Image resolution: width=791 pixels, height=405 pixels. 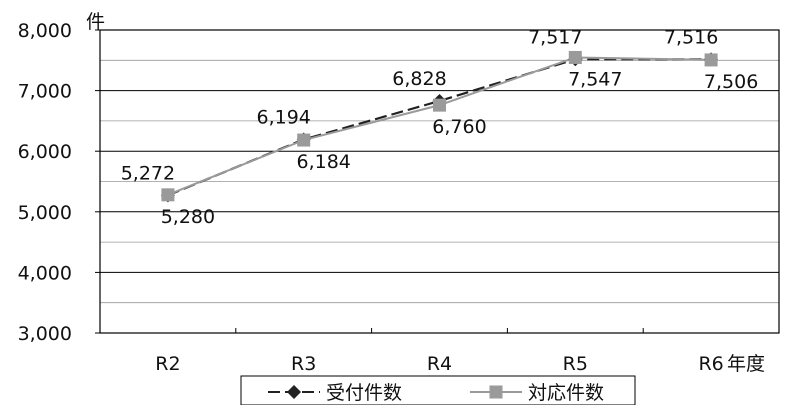 What do you see at coordinates (575, 364) in the screenshot?
I see `x-tick-label: R5` at bounding box center [575, 364].